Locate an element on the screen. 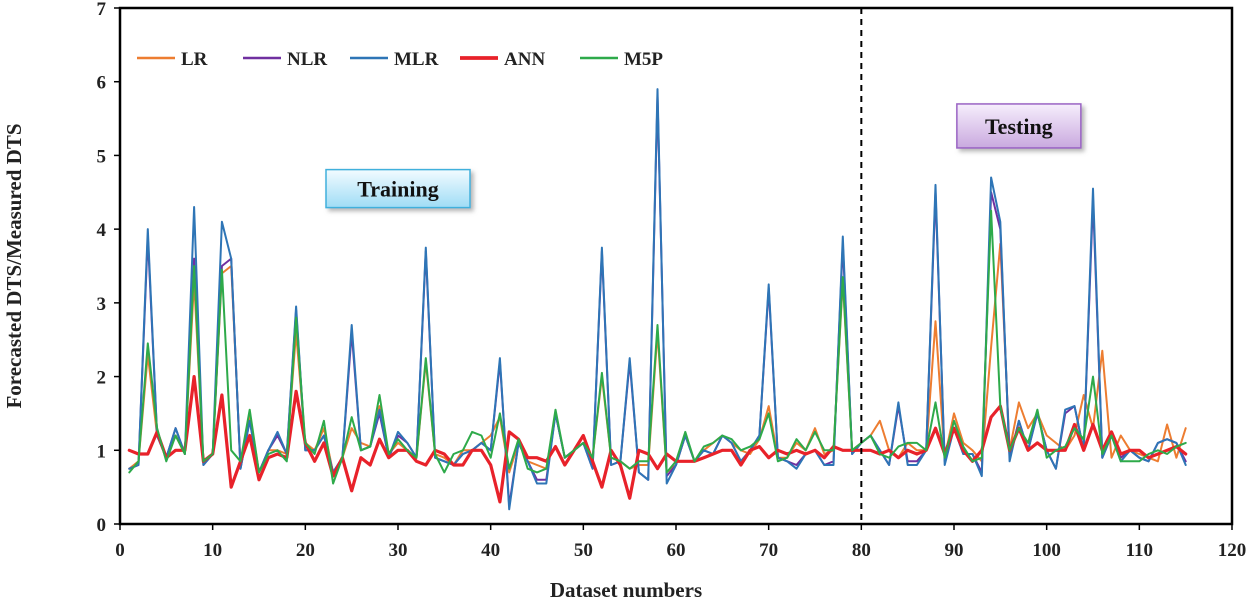 This screenshot has height=601, width=1250. x-tick-label: 0 is located at coordinates (120, 550).